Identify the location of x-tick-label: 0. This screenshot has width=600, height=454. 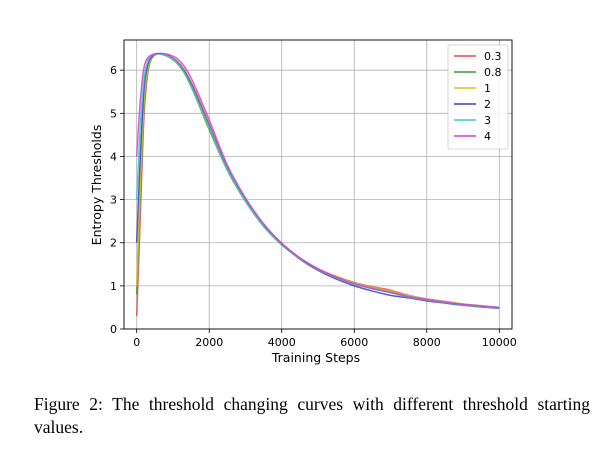
(136, 342).